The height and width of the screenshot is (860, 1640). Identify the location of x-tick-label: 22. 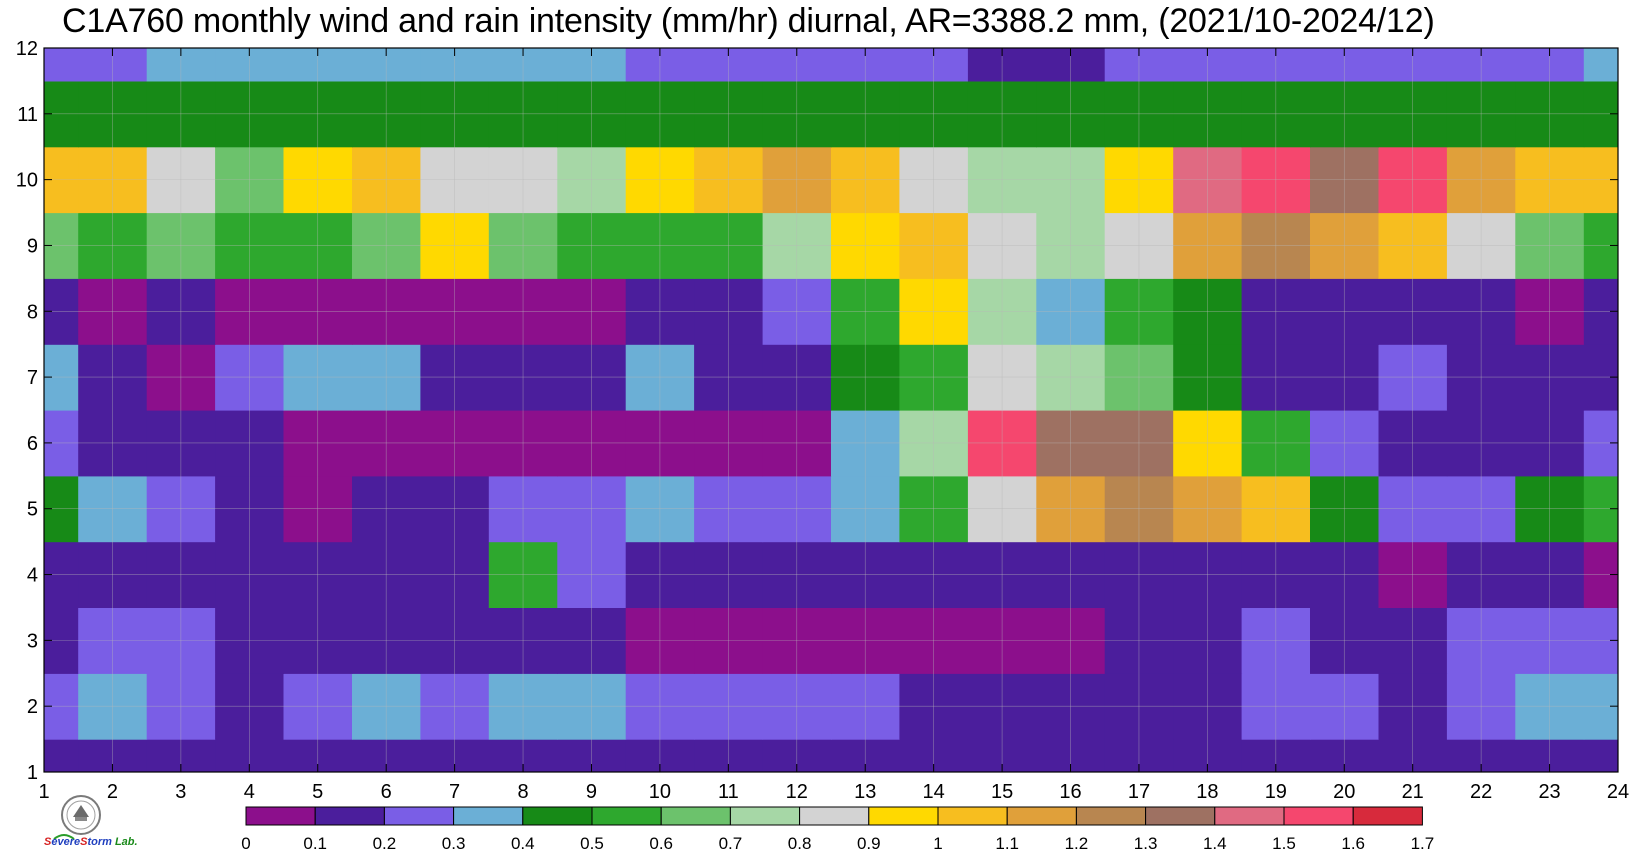
(1481, 792).